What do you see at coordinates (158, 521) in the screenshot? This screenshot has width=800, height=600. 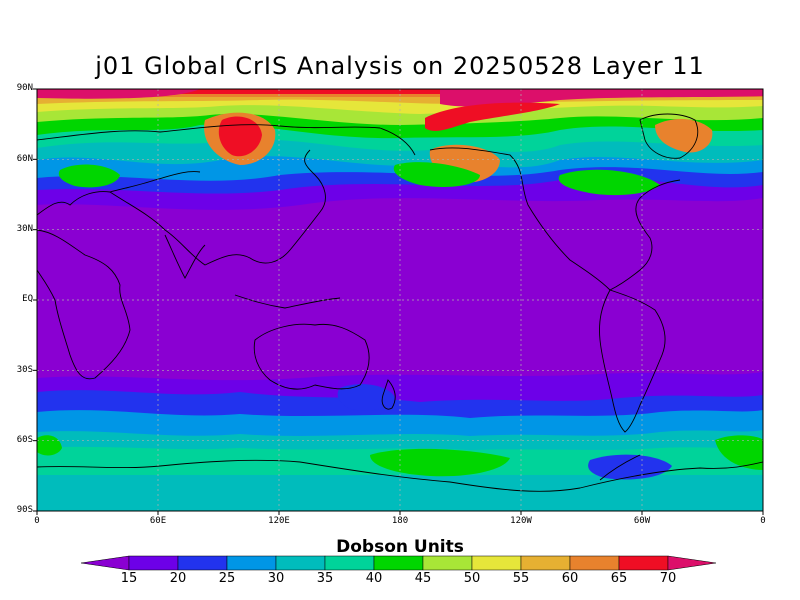 I see `lon-label: 60E` at bounding box center [158, 521].